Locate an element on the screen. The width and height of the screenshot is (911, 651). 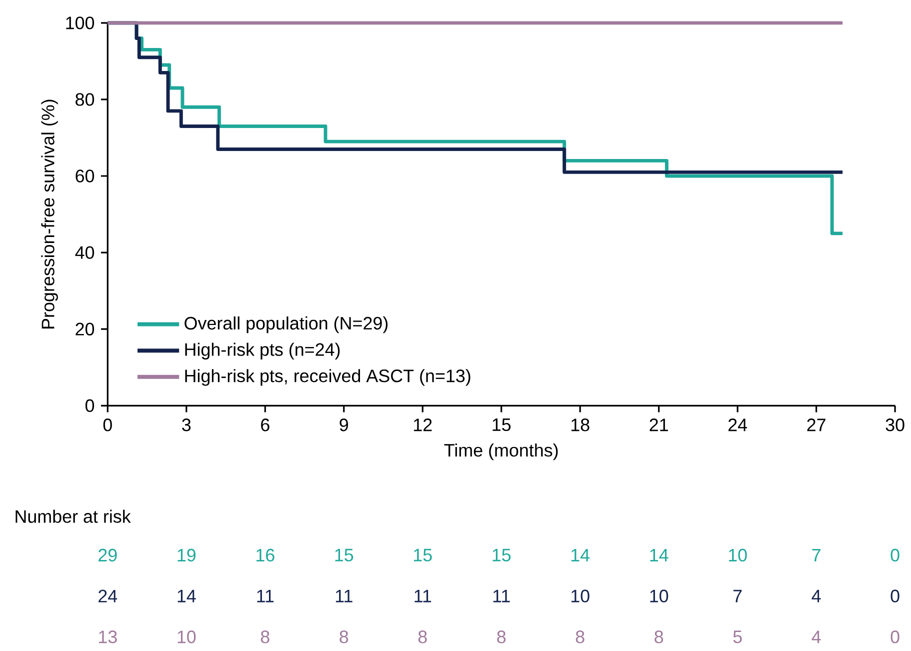
y-tick-label: 80 is located at coordinates (85, 99).